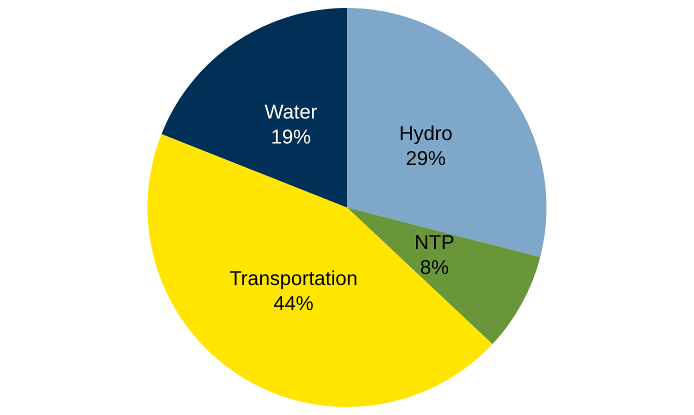  What do you see at coordinates (435, 268) in the screenshot?
I see `data-label: 8%` at bounding box center [435, 268].